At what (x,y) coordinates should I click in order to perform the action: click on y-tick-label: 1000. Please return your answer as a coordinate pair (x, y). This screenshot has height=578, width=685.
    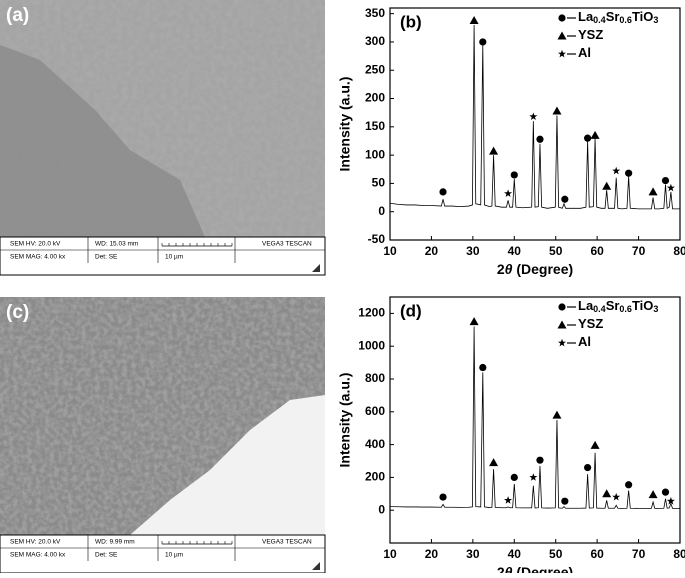
    Looking at the image, I should click on (371, 345).